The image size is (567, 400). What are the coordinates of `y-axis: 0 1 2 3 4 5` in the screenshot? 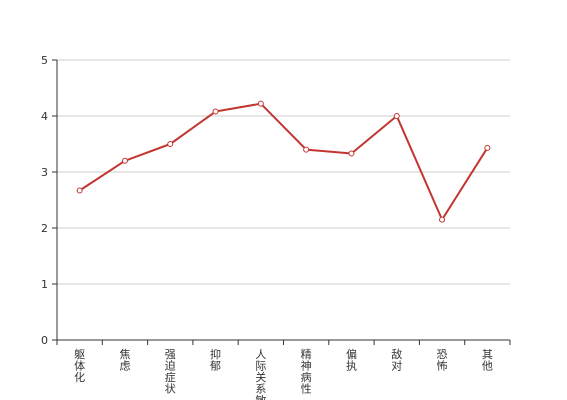 It's located at (49, 200).